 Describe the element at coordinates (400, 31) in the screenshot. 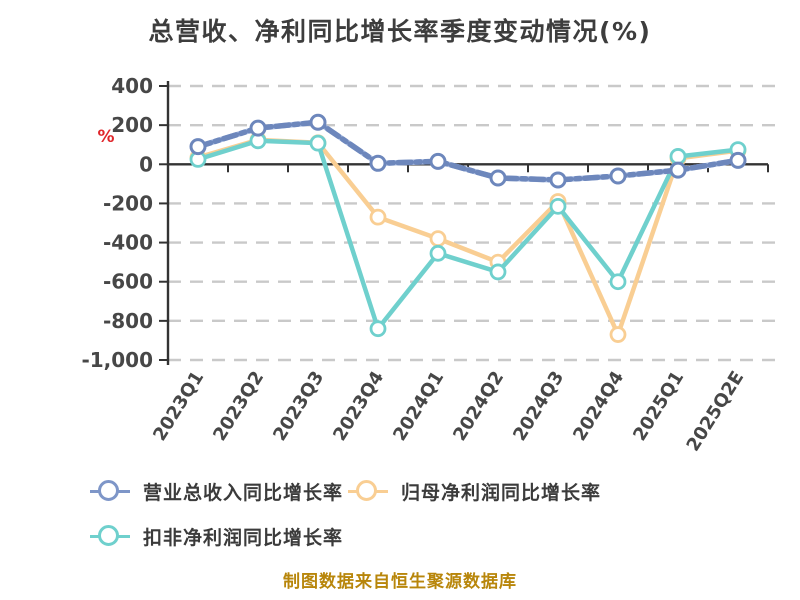

I see `chart-title: 总营收、净利同比增长率季度变动情况(%)` at that location.